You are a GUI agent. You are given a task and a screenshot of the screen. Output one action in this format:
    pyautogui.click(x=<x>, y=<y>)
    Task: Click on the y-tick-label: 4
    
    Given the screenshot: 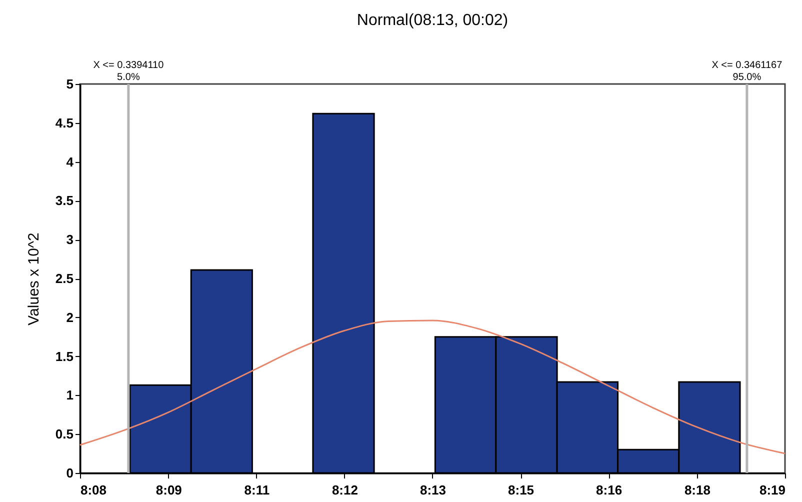 What is the action you would take?
    pyautogui.click(x=70, y=162)
    